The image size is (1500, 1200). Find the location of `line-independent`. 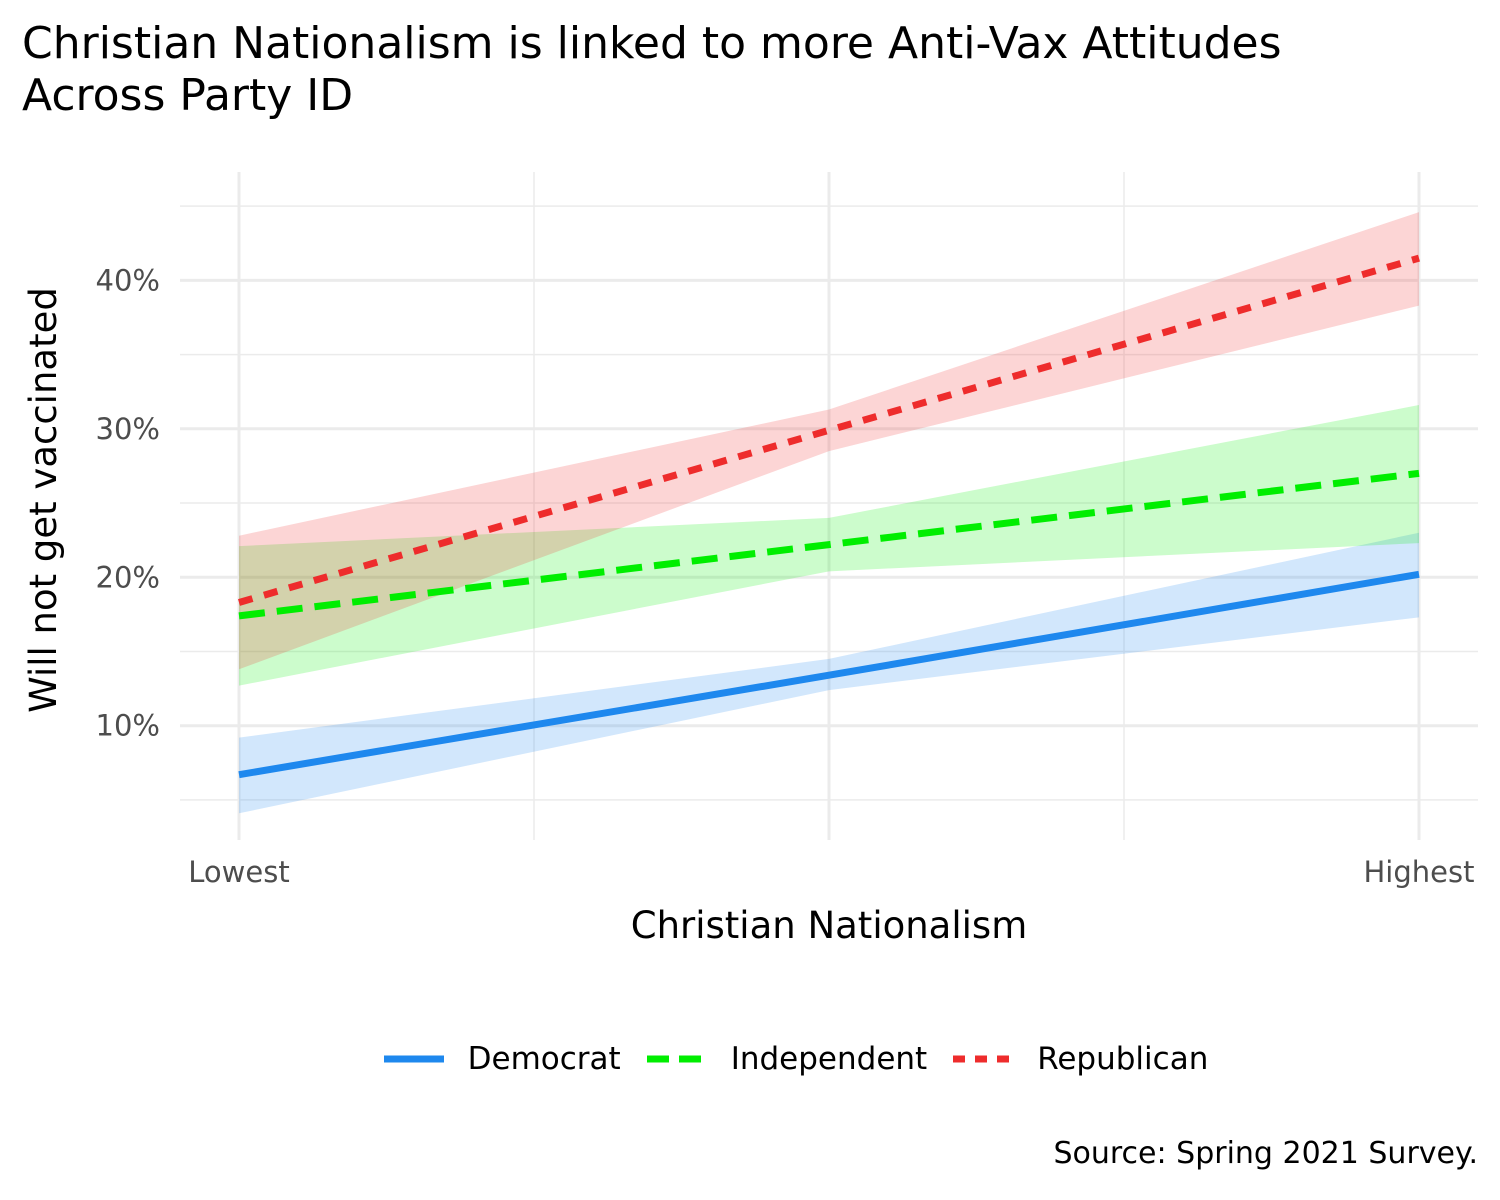

line-independent is located at coordinates (829, 544).